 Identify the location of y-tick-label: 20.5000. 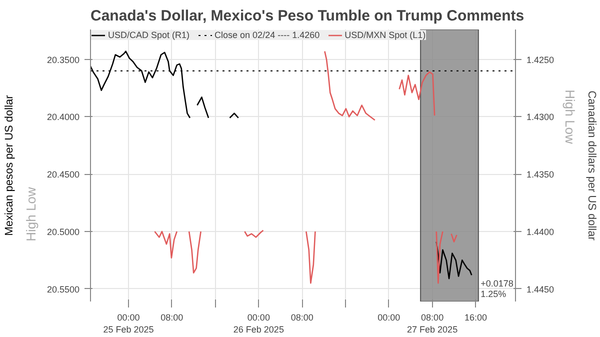
(63, 231).